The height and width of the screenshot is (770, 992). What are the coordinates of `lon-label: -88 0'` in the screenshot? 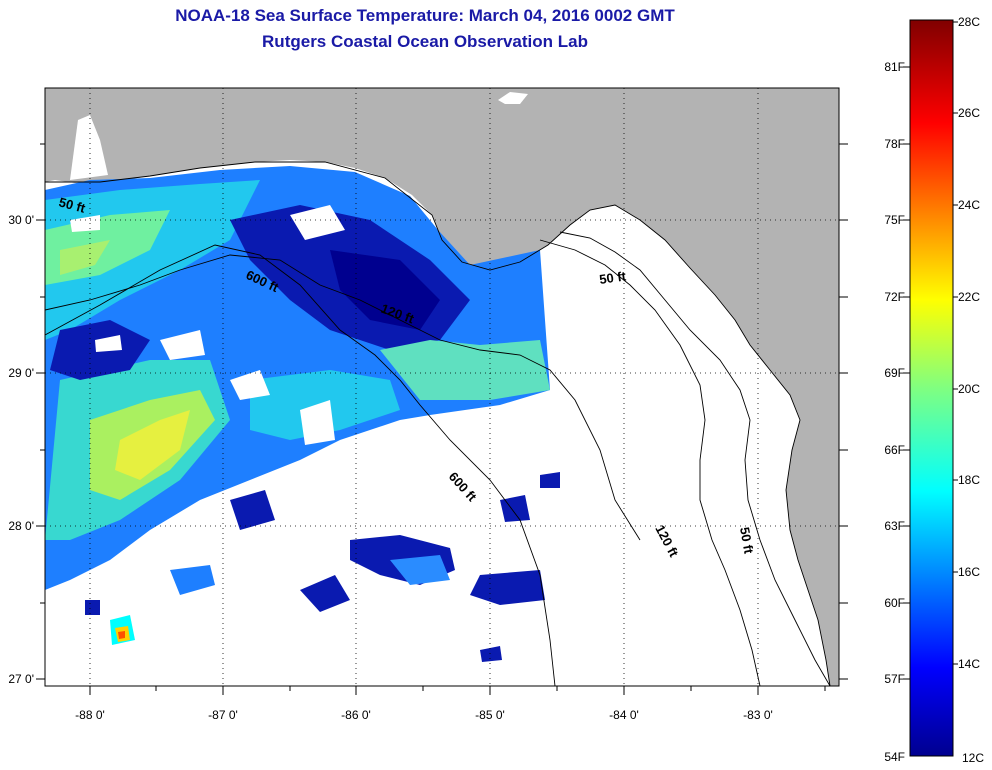 It's located at (90, 715).